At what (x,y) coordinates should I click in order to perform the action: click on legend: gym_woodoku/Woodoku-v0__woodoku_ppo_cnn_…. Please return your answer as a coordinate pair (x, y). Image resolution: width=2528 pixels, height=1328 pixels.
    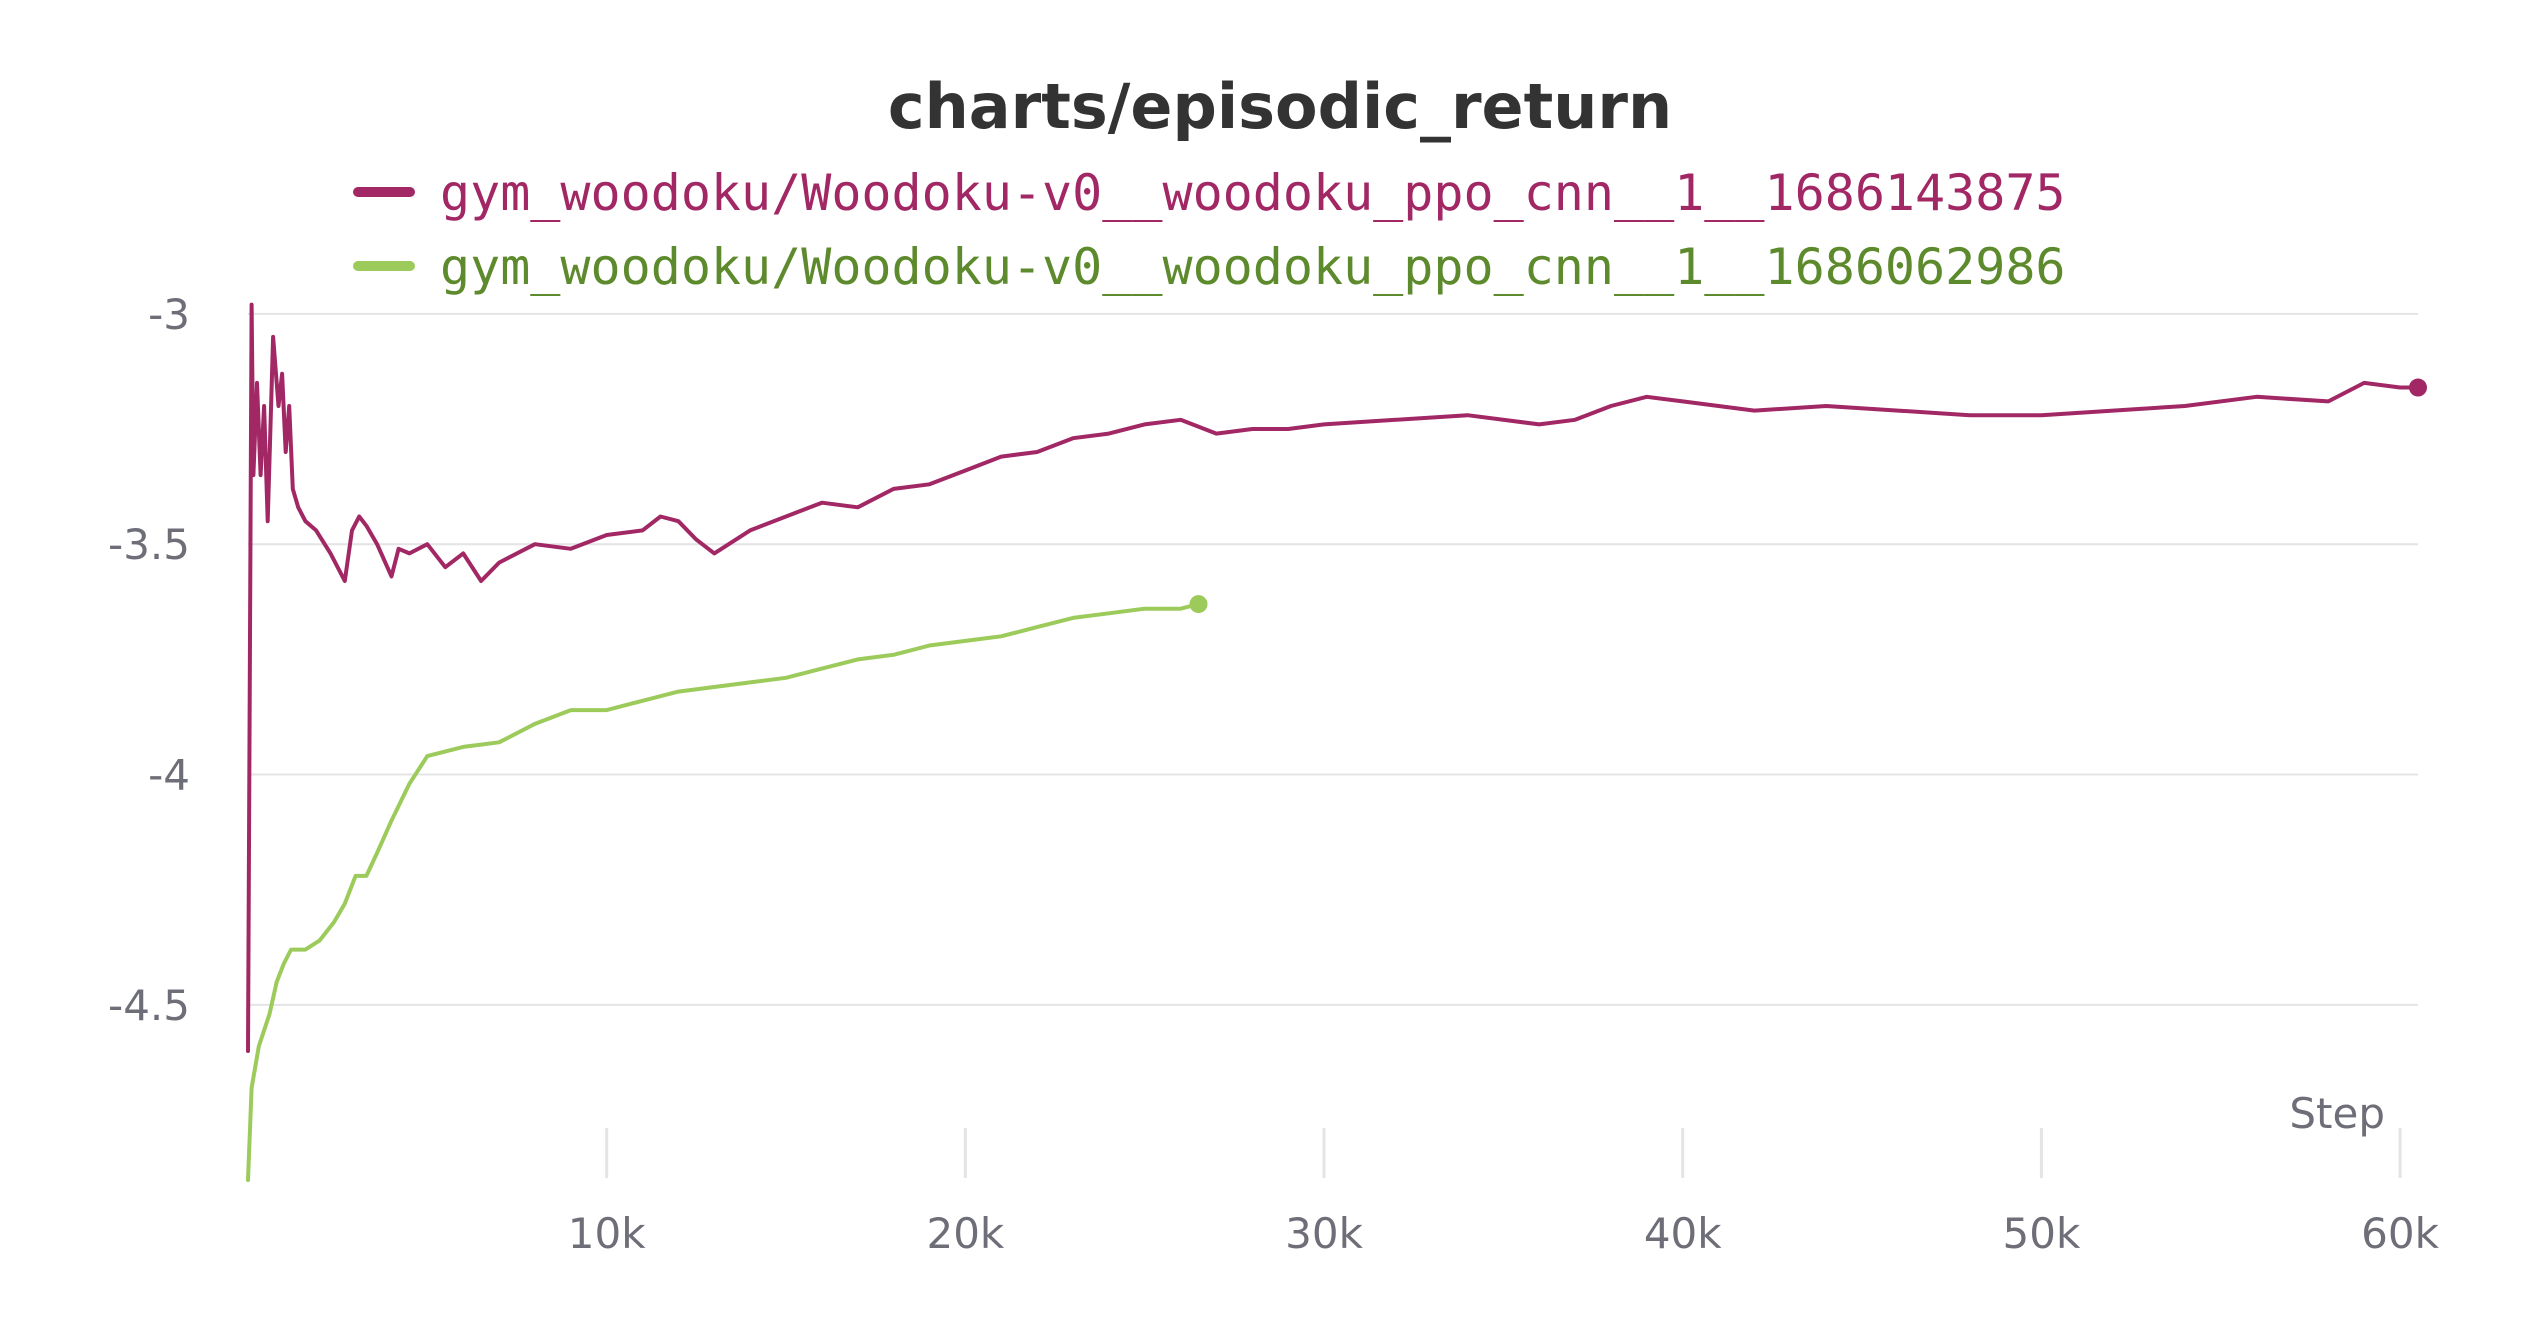
    Looking at the image, I should click on (1209, 230).